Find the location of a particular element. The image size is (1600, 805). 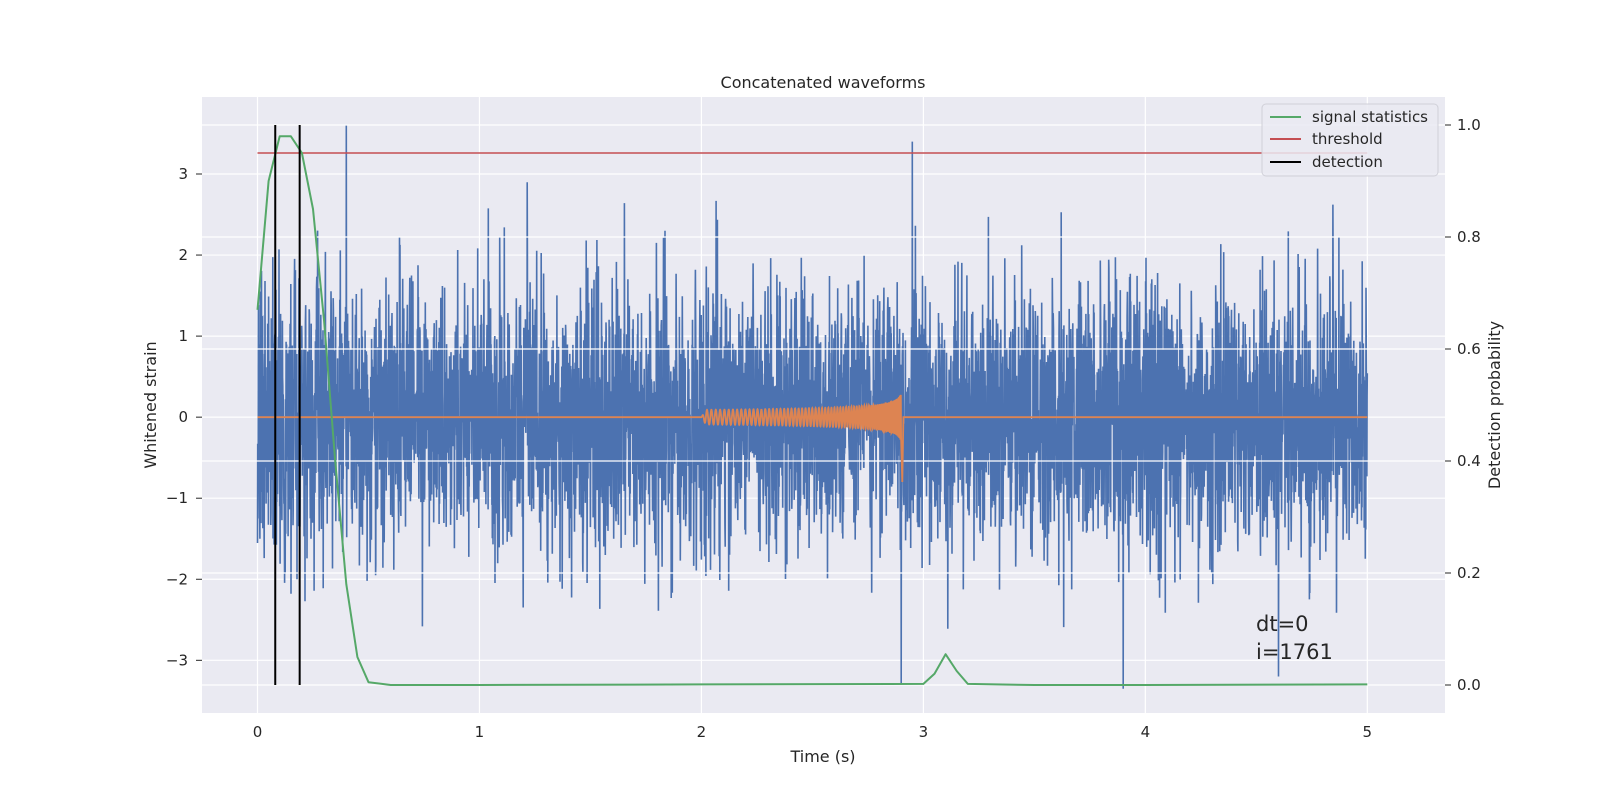

chirp-line is located at coordinates (812, 438).